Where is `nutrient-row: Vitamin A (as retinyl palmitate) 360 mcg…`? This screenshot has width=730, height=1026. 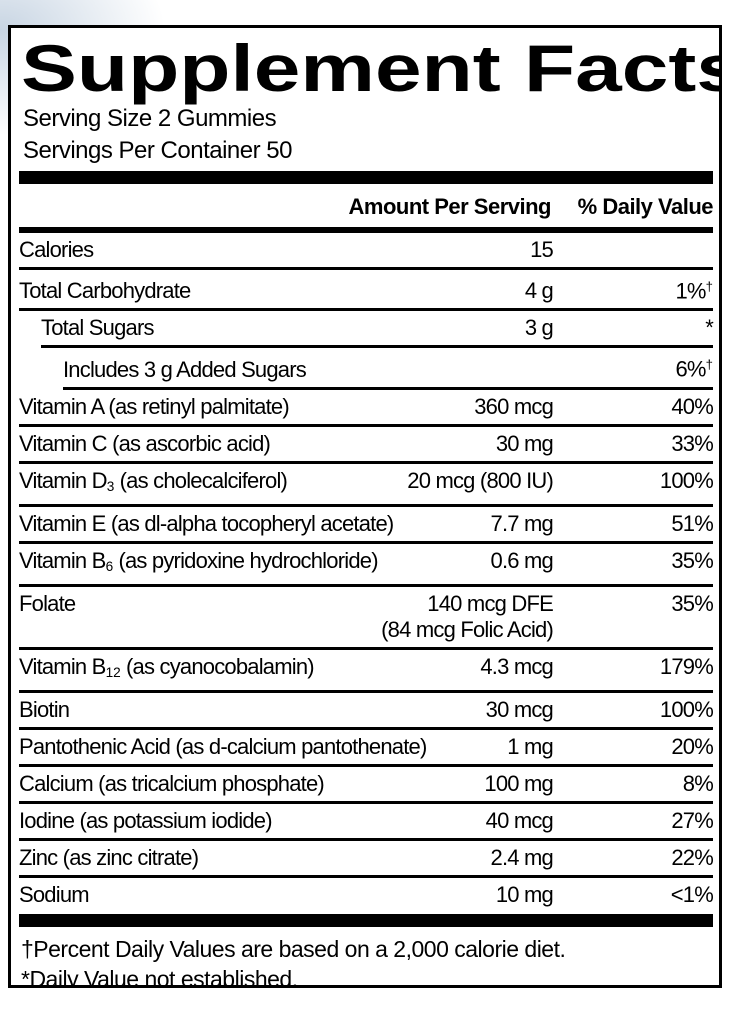 nutrient-row: Vitamin A (as retinyl palmitate) 360 mcg… is located at coordinates (366, 408).